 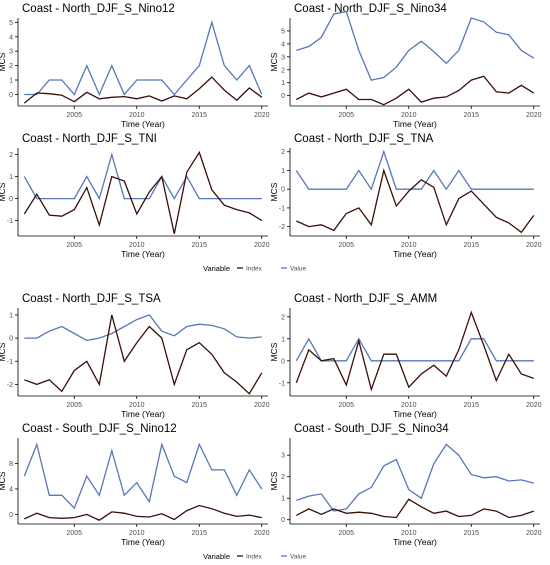 I want to click on legend-1: Variable Index Value, so click(x=254, y=268).